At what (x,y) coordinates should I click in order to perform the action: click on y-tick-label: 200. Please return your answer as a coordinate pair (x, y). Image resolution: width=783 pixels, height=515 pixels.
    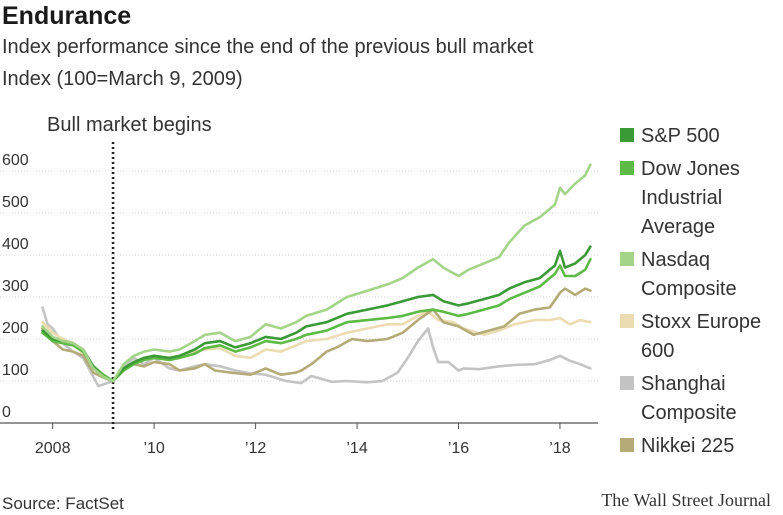
    Looking at the image, I should click on (15, 328).